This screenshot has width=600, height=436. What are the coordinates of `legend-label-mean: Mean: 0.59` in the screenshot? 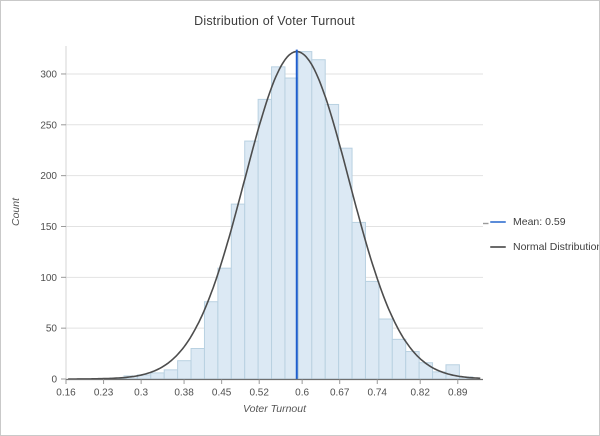 It's located at (539, 221).